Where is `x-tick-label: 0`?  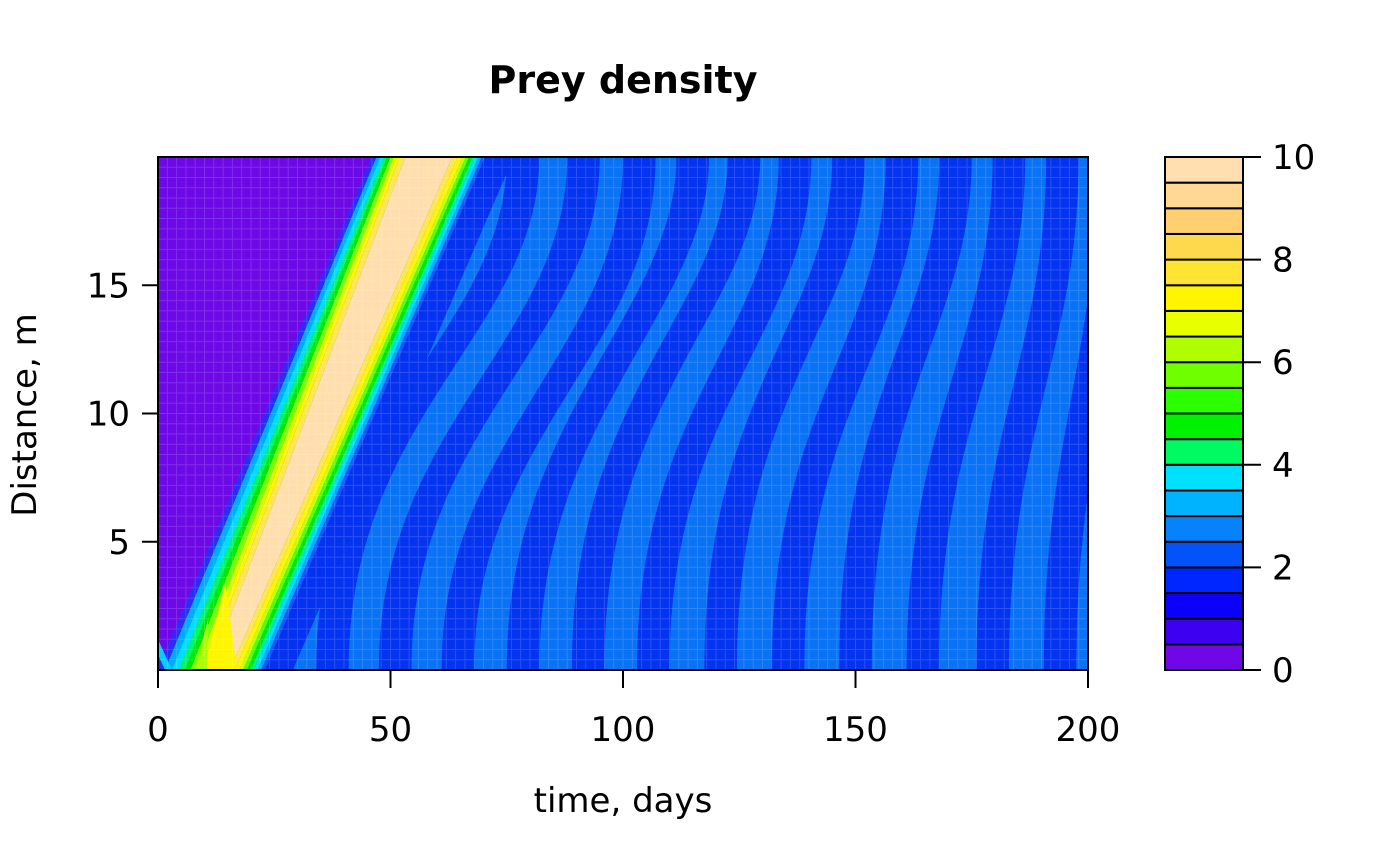 x-tick-label: 0 is located at coordinates (158, 730).